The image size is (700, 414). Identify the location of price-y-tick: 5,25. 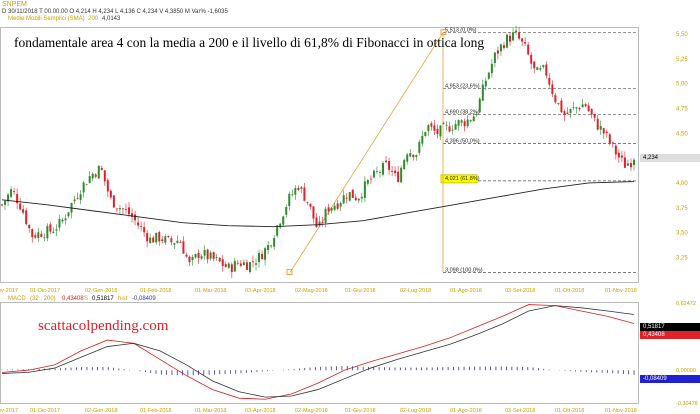
(682, 60).